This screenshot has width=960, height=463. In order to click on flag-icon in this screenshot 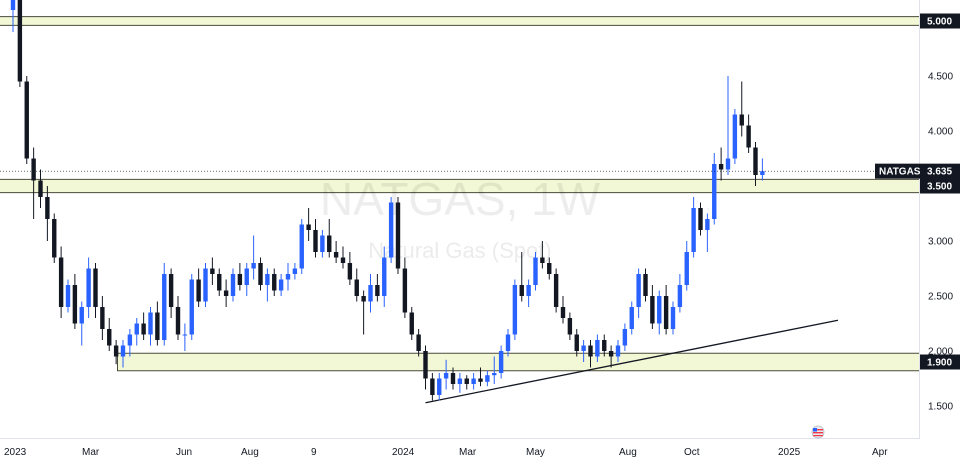, I will do `click(818, 432)`.